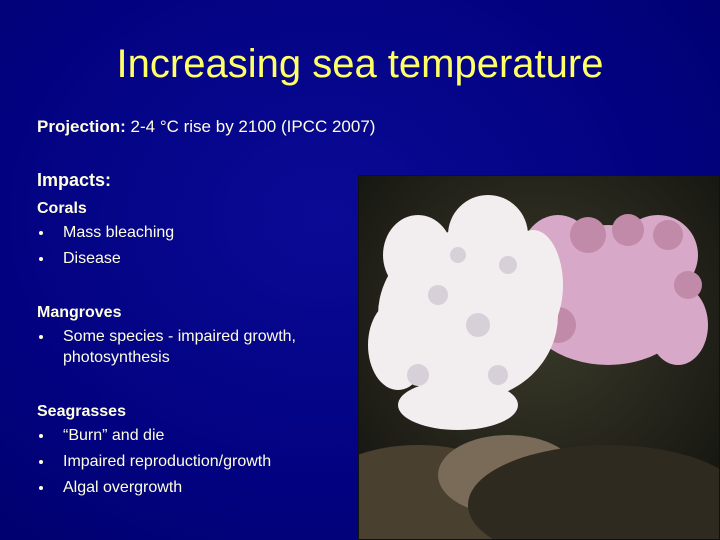  I want to click on section: Corals Mass bleaching Disease, so click(192, 235).